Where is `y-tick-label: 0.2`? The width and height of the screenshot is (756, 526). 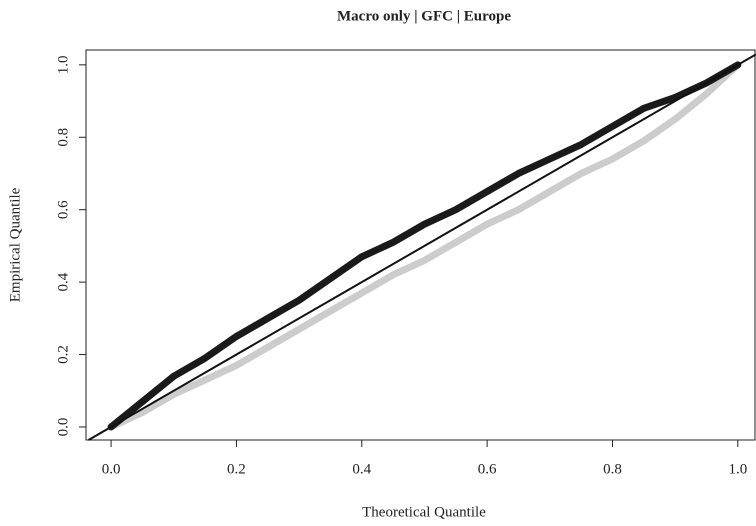 y-tick-label: 0.2 is located at coordinates (63, 354).